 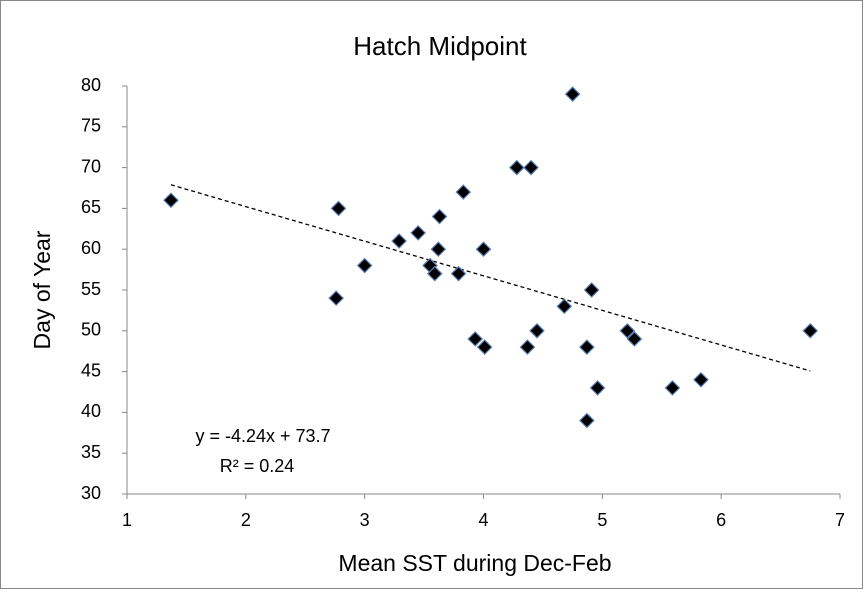 I want to click on x-tick-label: 7, so click(x=840, y=520).